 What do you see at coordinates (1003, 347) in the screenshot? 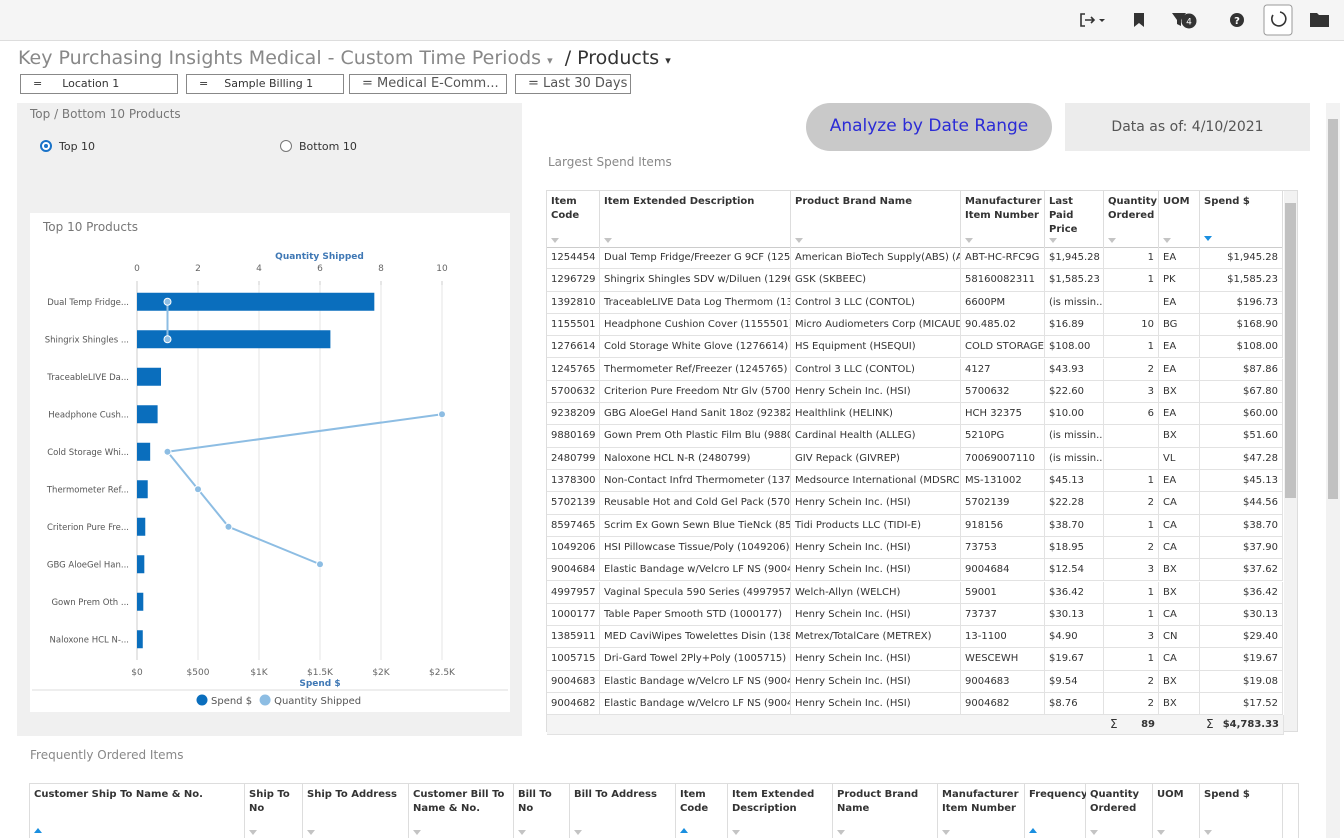
I see `table-cell: COLD STORAGE` at bounding box center [1003, 347].